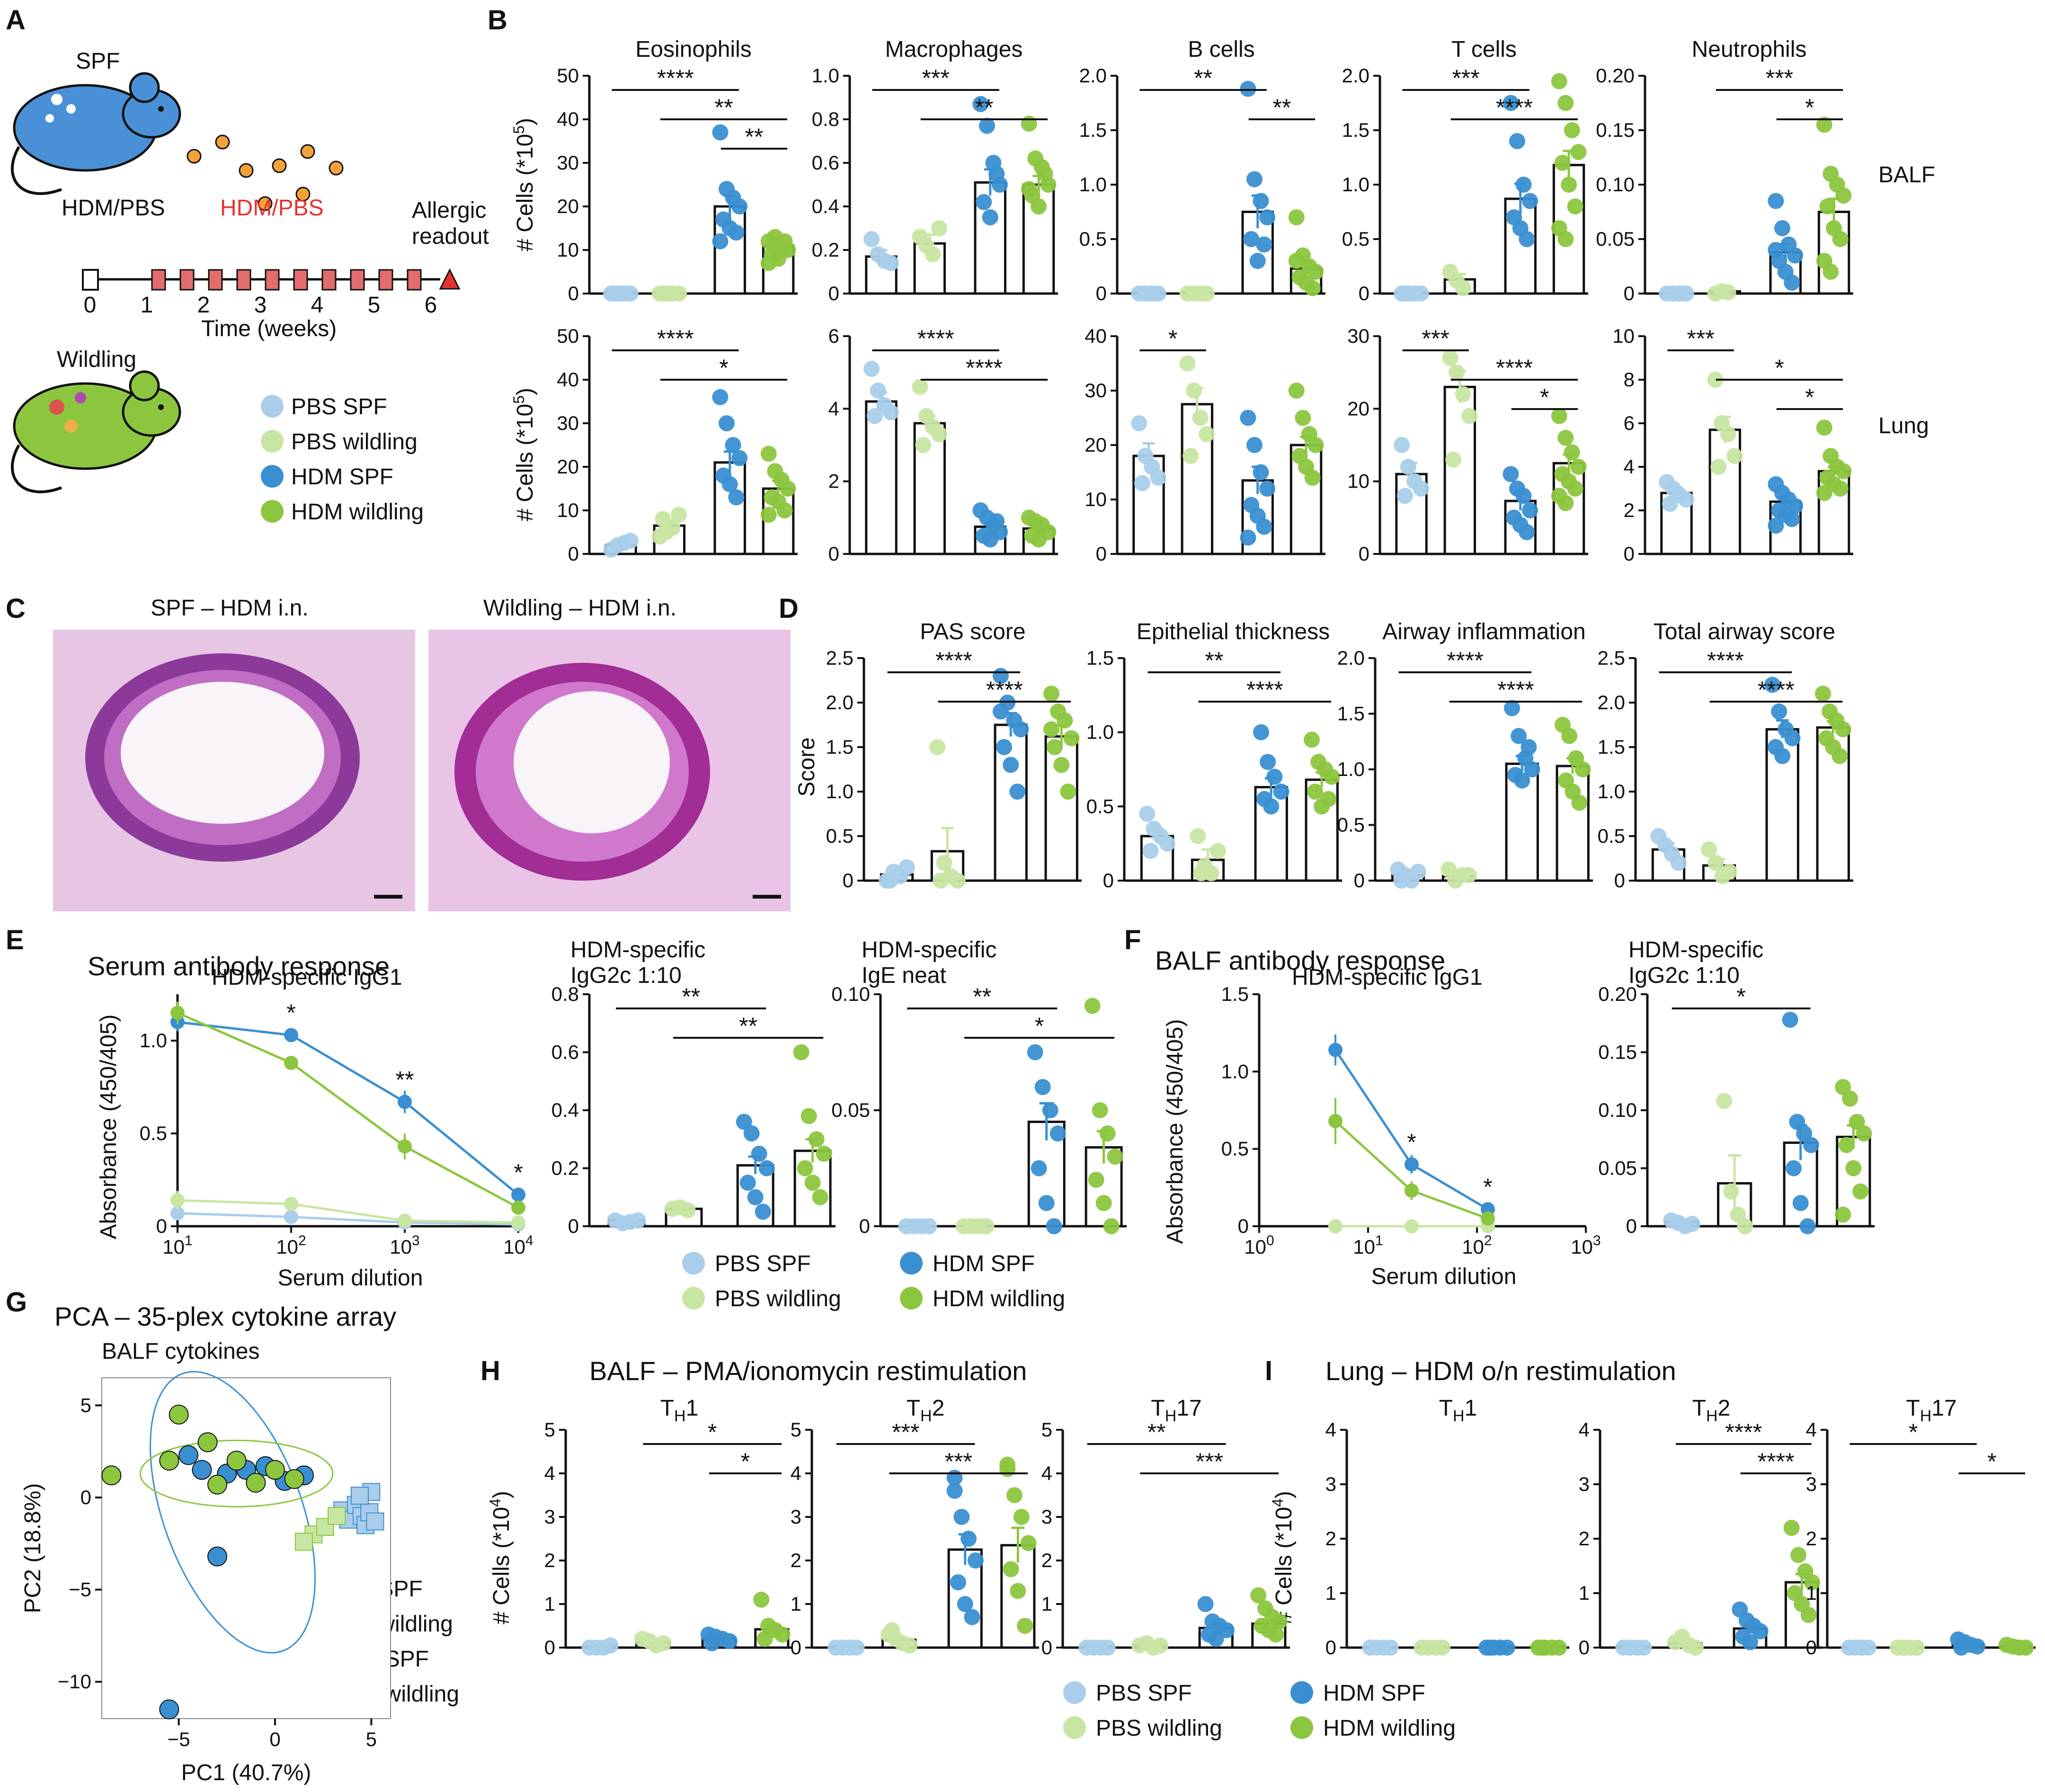 The height and width of the screenshot is (1792, 2045). Describe the element at coordinates (1465, 755) in the screenshot. I see `chart-d_air: 0 0.5 1.0 1.5 2.0 Airway inflammation **** ****` at that location.